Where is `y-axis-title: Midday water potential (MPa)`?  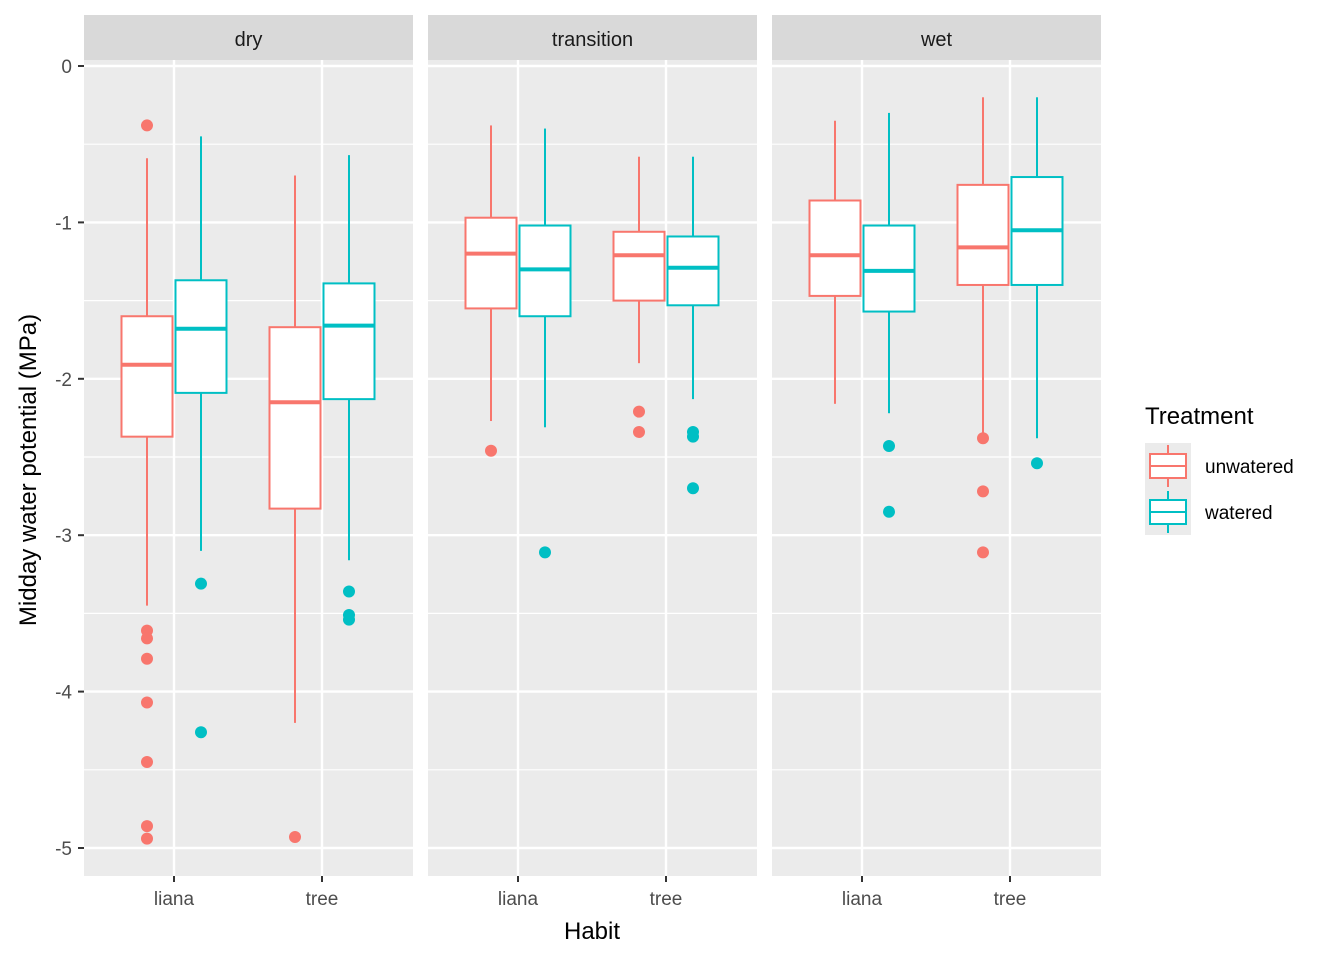
y-axis-title: Midday water potential (MPa) is located at coordinates (28, 470).